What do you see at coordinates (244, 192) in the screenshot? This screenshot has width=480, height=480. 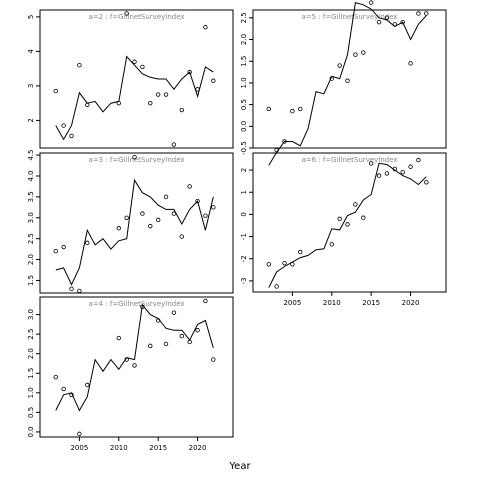 I see `y-tick-label: 1` at bounding box center [244, 192].